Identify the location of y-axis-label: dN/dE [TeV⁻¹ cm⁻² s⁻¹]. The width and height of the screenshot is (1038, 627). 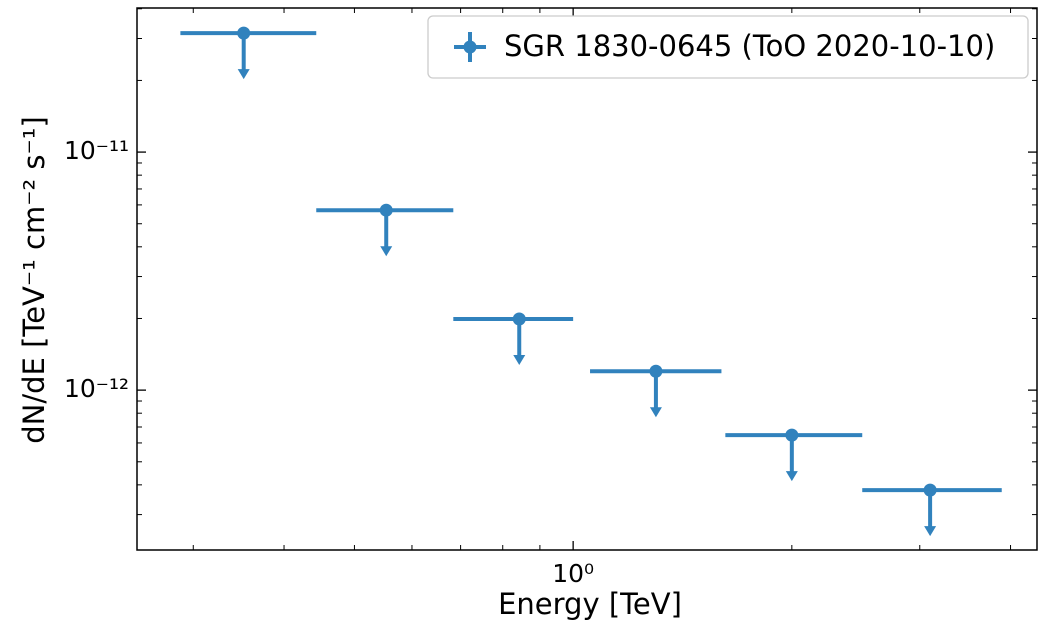
(34, 279).